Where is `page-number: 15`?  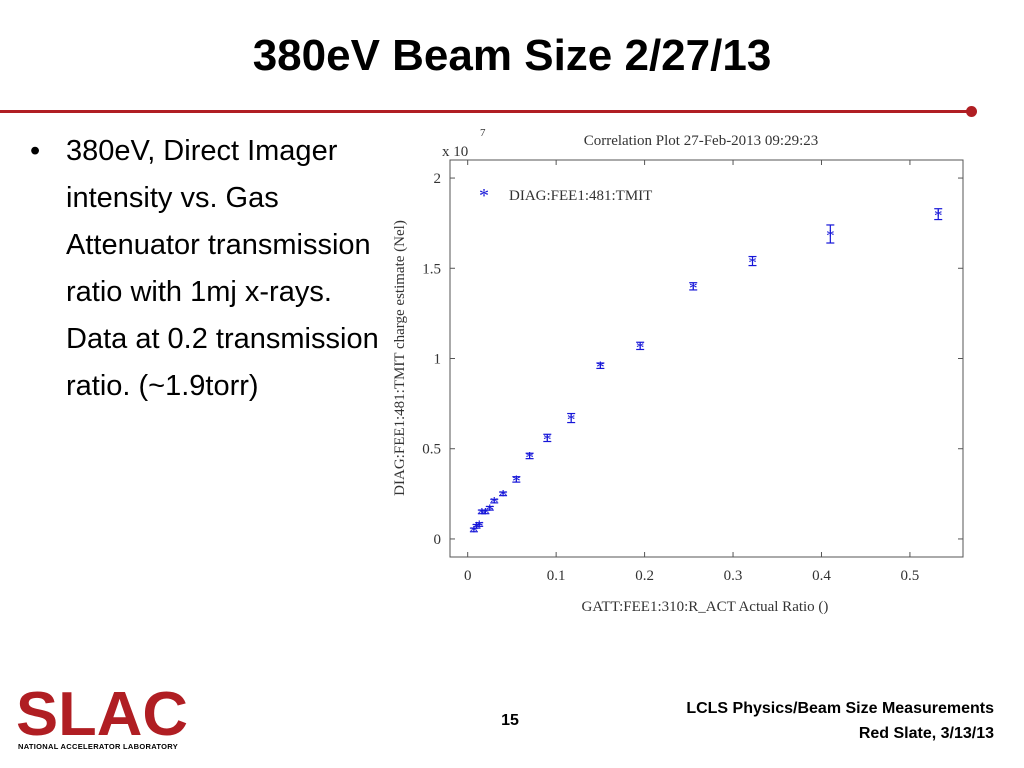
page-number: 15 is located at coordinates (510, 720).